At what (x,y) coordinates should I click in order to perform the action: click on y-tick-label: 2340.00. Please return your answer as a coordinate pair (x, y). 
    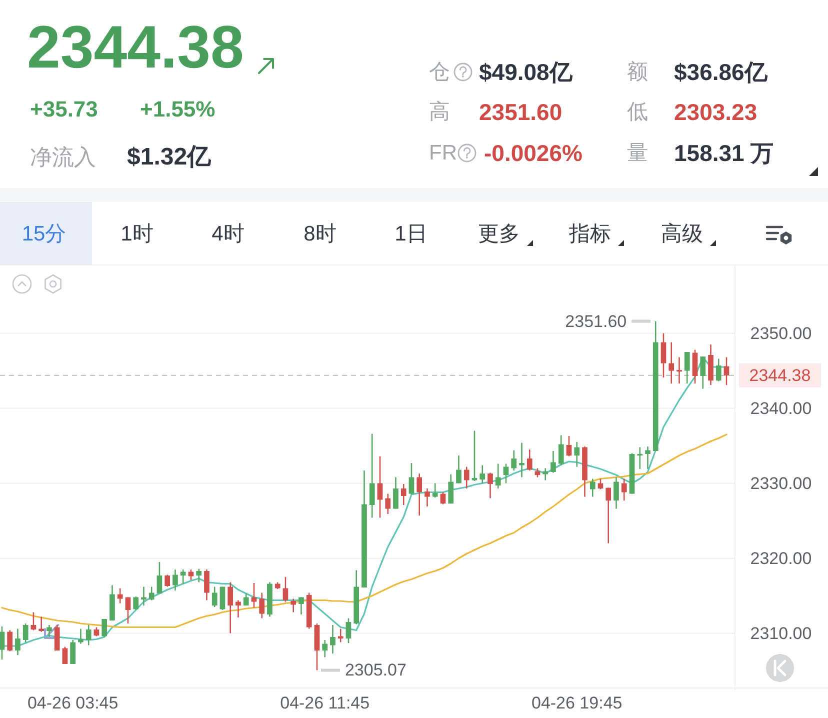
    Looking at the image, I should click on (781, 408).